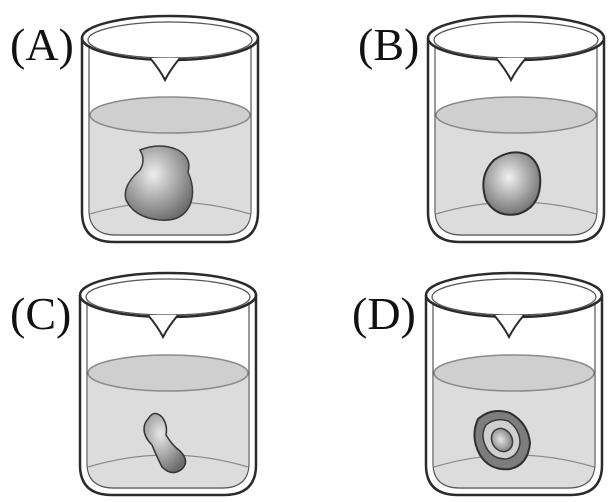 This screenshot has height=502, width=612. Describe the element at coordinates (511, 183) in the screenshot. I see `object-round-blob` at that location.